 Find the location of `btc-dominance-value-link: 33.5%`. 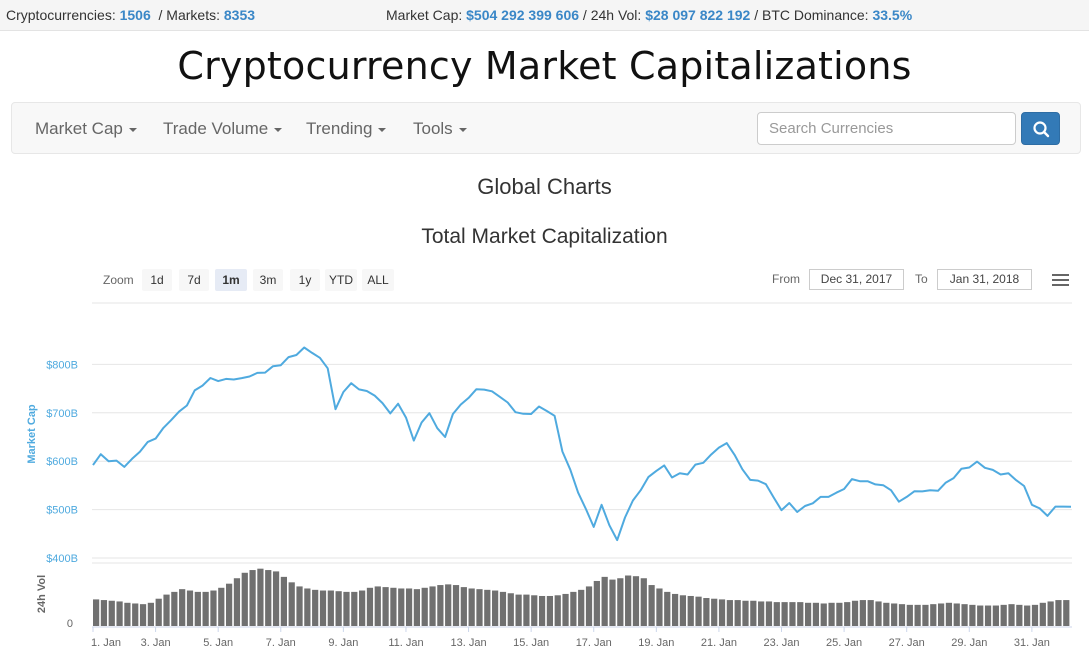

btc-dominance-value-link: 33.5% is located at coordinates (892, 15).